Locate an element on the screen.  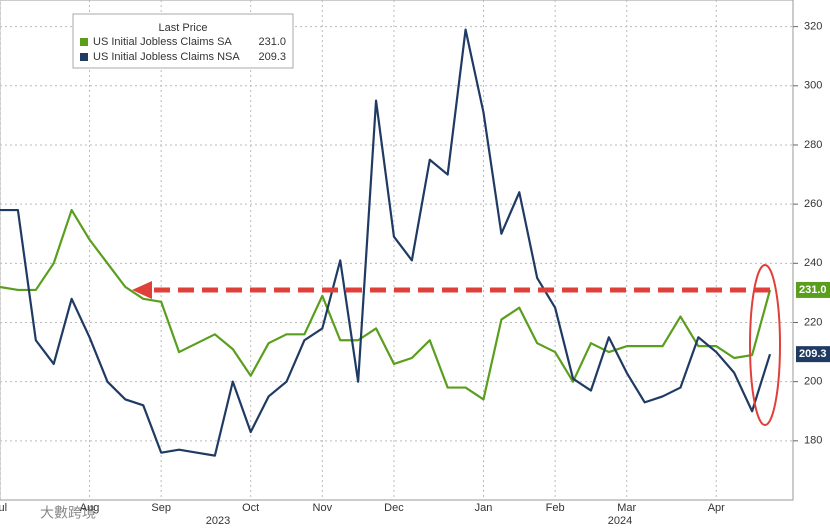
y-tick-label: 220 is located at coordinates (813, 322).